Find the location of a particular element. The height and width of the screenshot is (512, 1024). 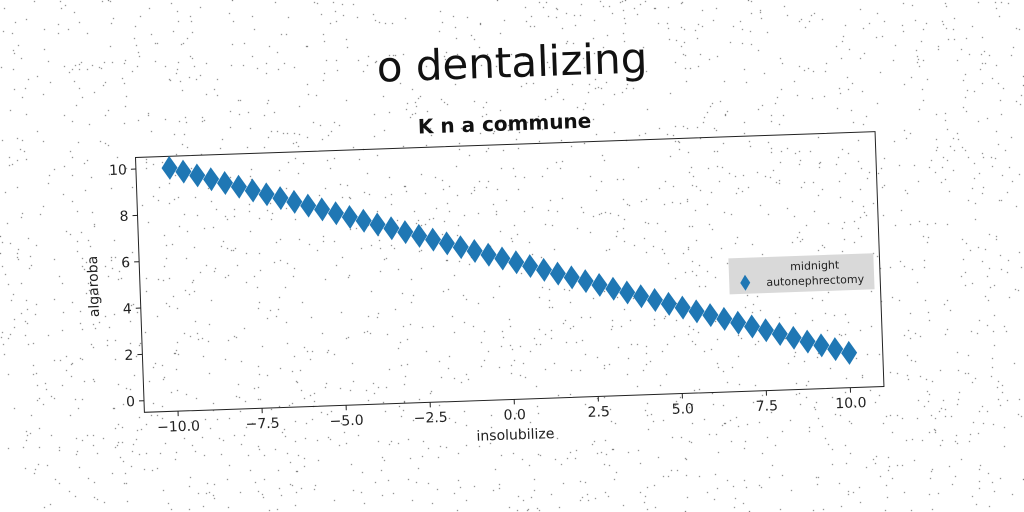

y-tick-label: 0 is located at coordinates (130, 402).